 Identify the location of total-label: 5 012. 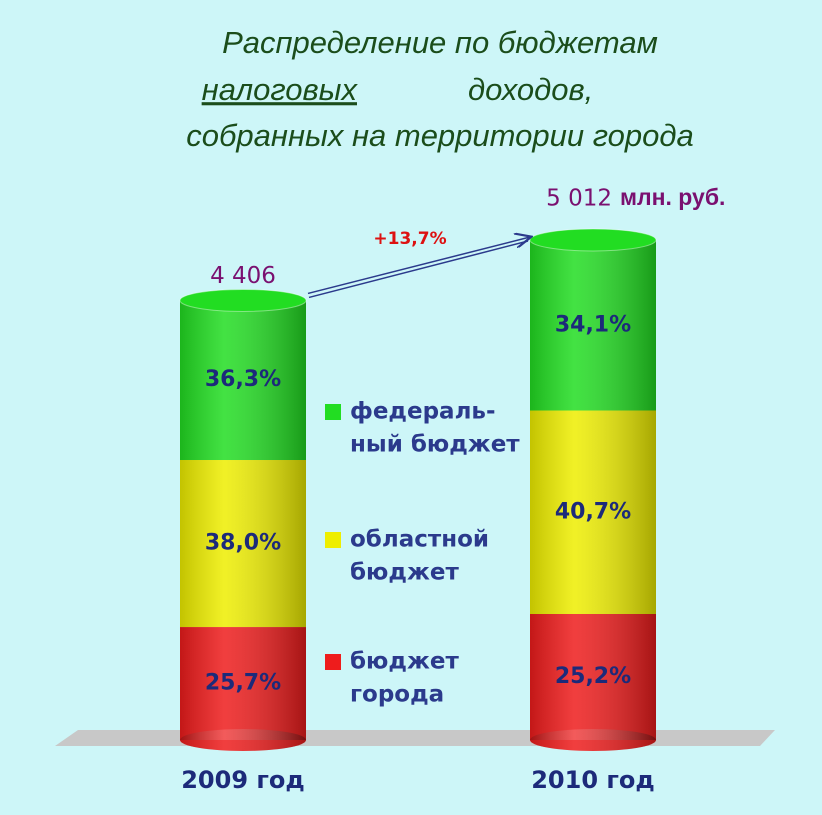
(579, 199).